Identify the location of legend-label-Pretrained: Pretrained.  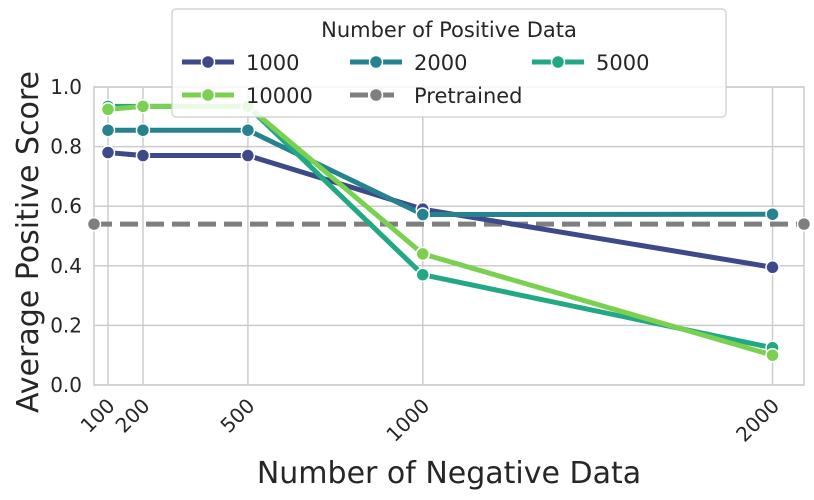
(468, 96).